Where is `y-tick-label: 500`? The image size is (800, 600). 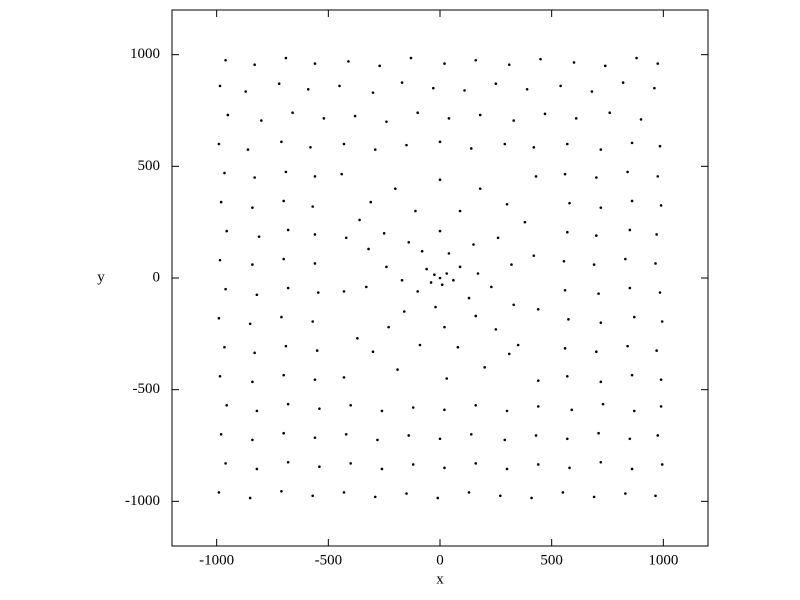 y-tick-label: 500 is located at coordinates (149, 166).